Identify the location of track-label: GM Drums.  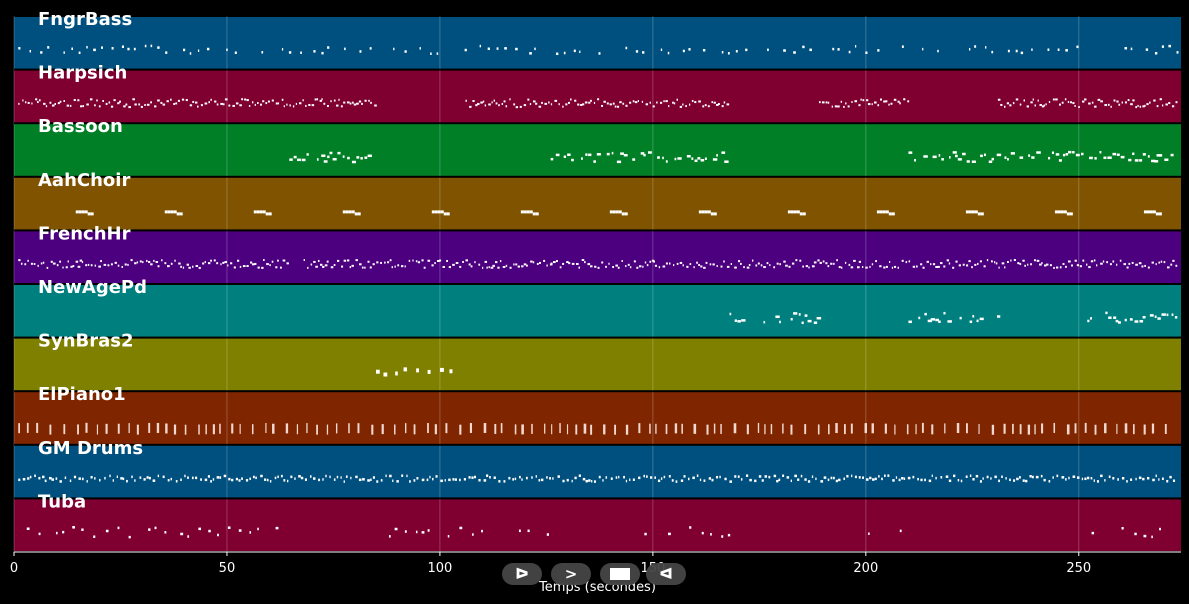
(90, 448).